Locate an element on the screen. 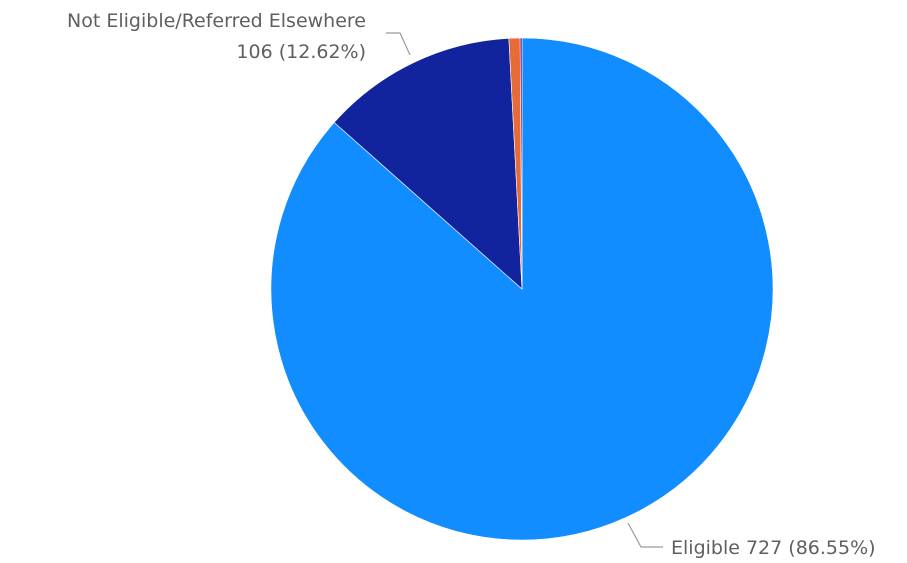 The image size is (907, 563). label-leader-not-eligible is located at coordinates (398, 44).